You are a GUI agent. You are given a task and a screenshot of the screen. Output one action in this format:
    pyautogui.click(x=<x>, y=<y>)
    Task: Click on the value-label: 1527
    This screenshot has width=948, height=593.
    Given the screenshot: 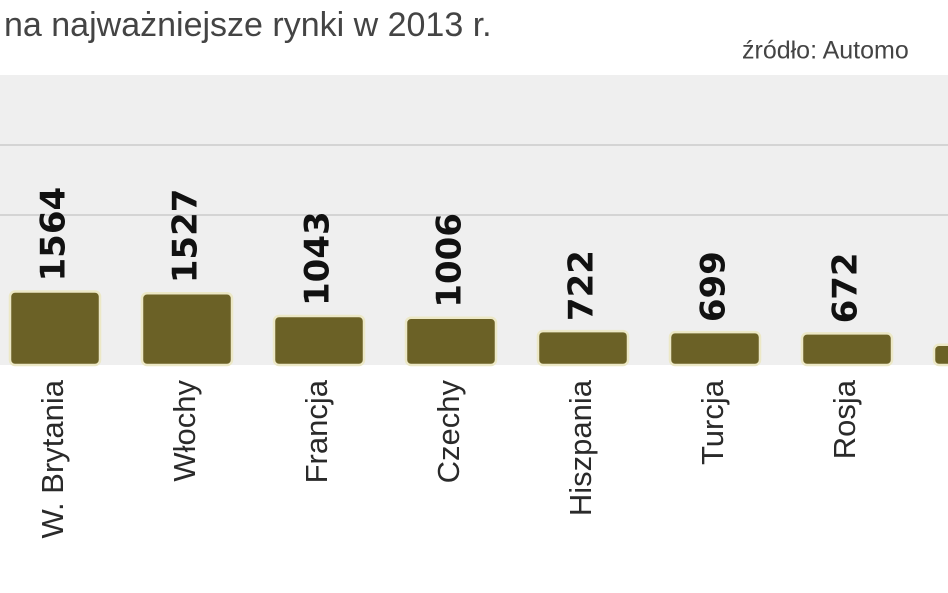 What is the action you would take?
    pyautogui.click(x=186, y=236)
    